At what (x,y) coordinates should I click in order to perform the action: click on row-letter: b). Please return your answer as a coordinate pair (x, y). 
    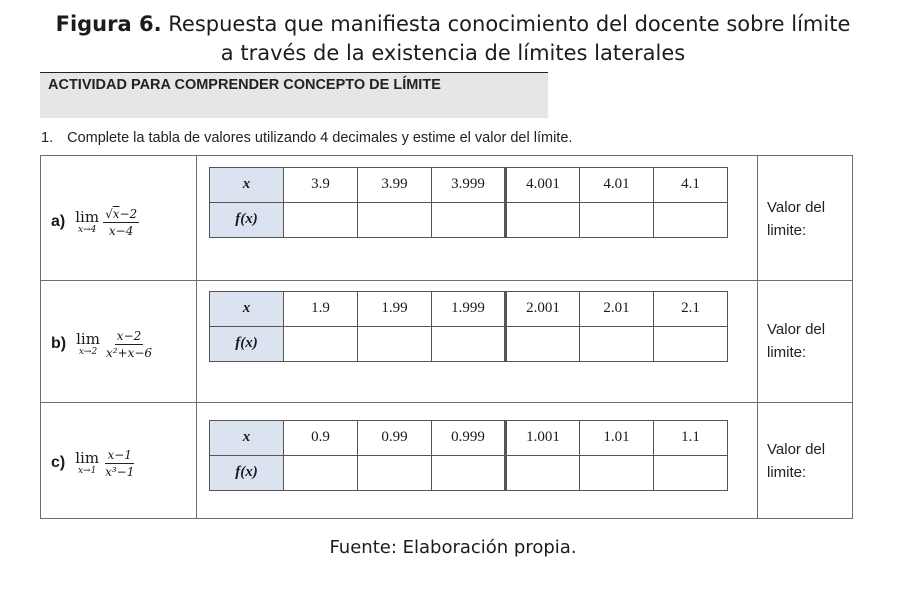
    Looking at the image, I should click on (59, 343).